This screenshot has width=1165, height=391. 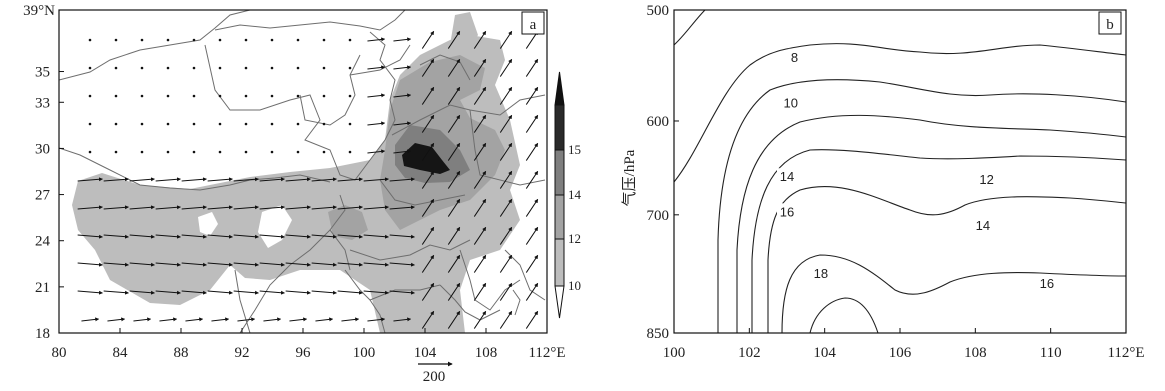 I want to click on y-tick-label: 700, so click(x=658, y=216).